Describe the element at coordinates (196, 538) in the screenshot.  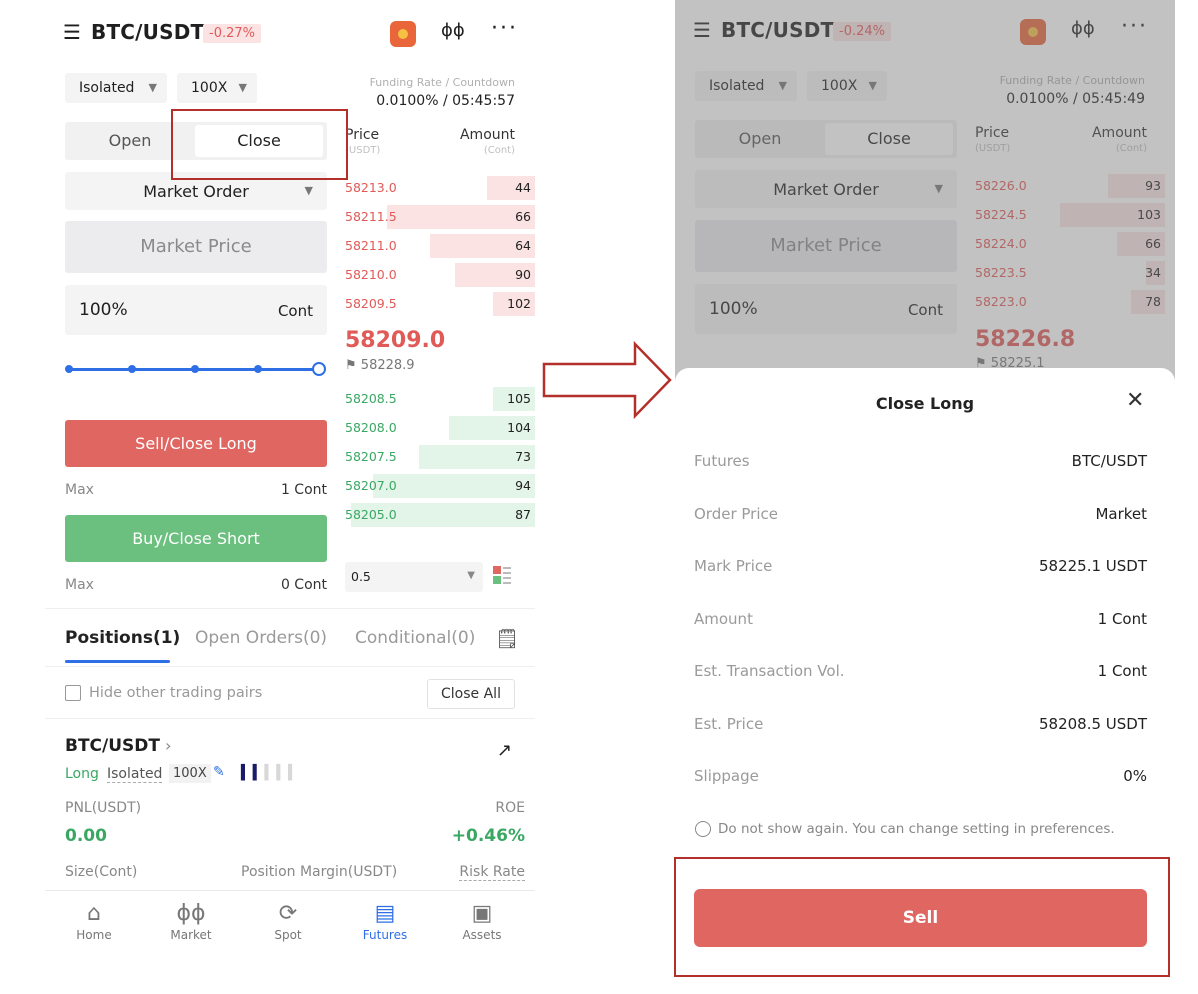
I see `buy-close-short-button: Buy/Close Short` at that location.